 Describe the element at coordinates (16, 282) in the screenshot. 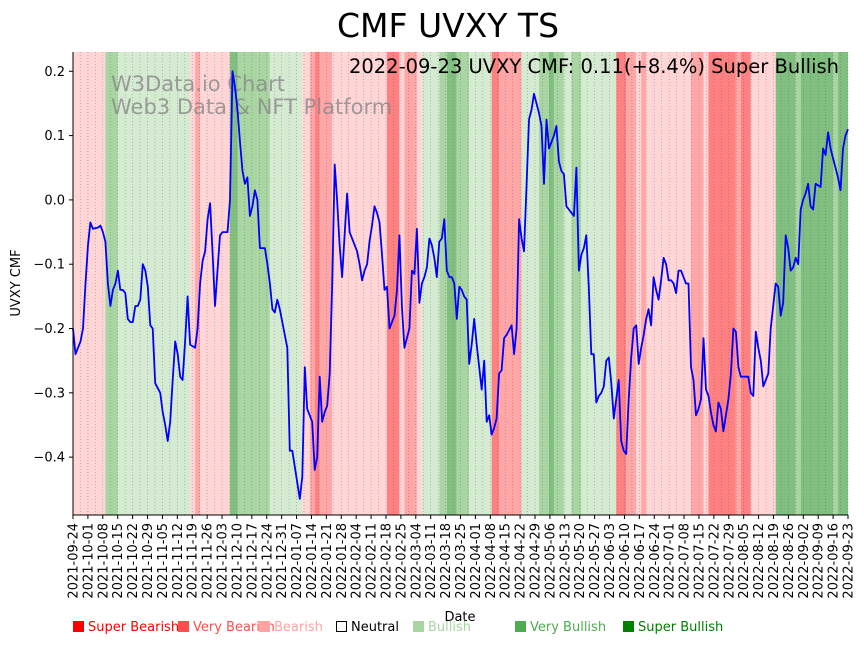

I see `y-axis-label: UVXY CMF` at that location.